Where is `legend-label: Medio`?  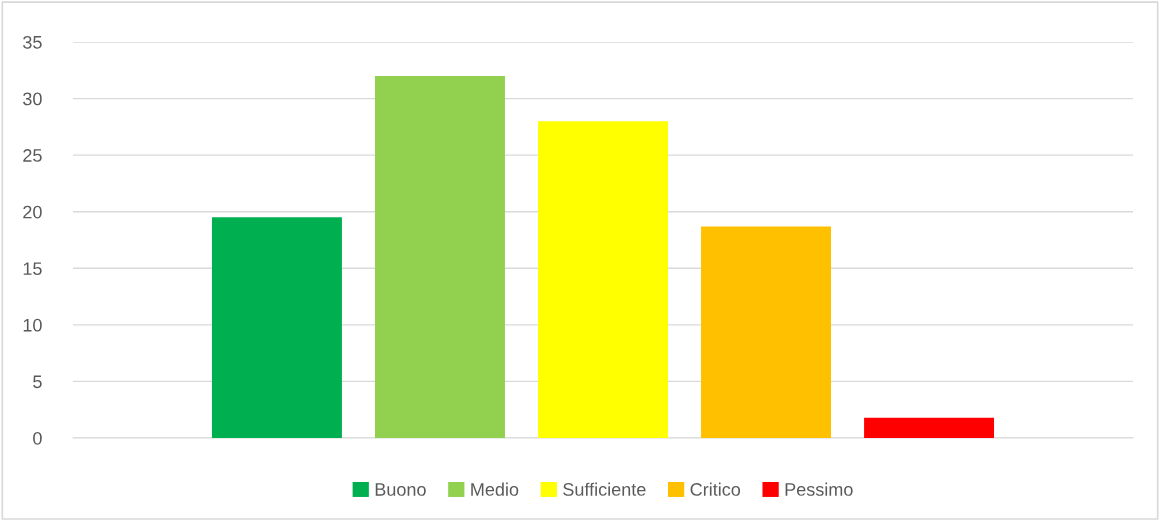 legend-label: Medio is located at coordinates (495, 489).